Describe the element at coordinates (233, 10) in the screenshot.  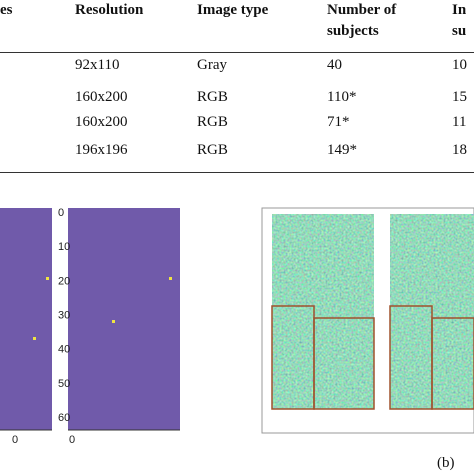
I see `column-header: Image type` at that location.